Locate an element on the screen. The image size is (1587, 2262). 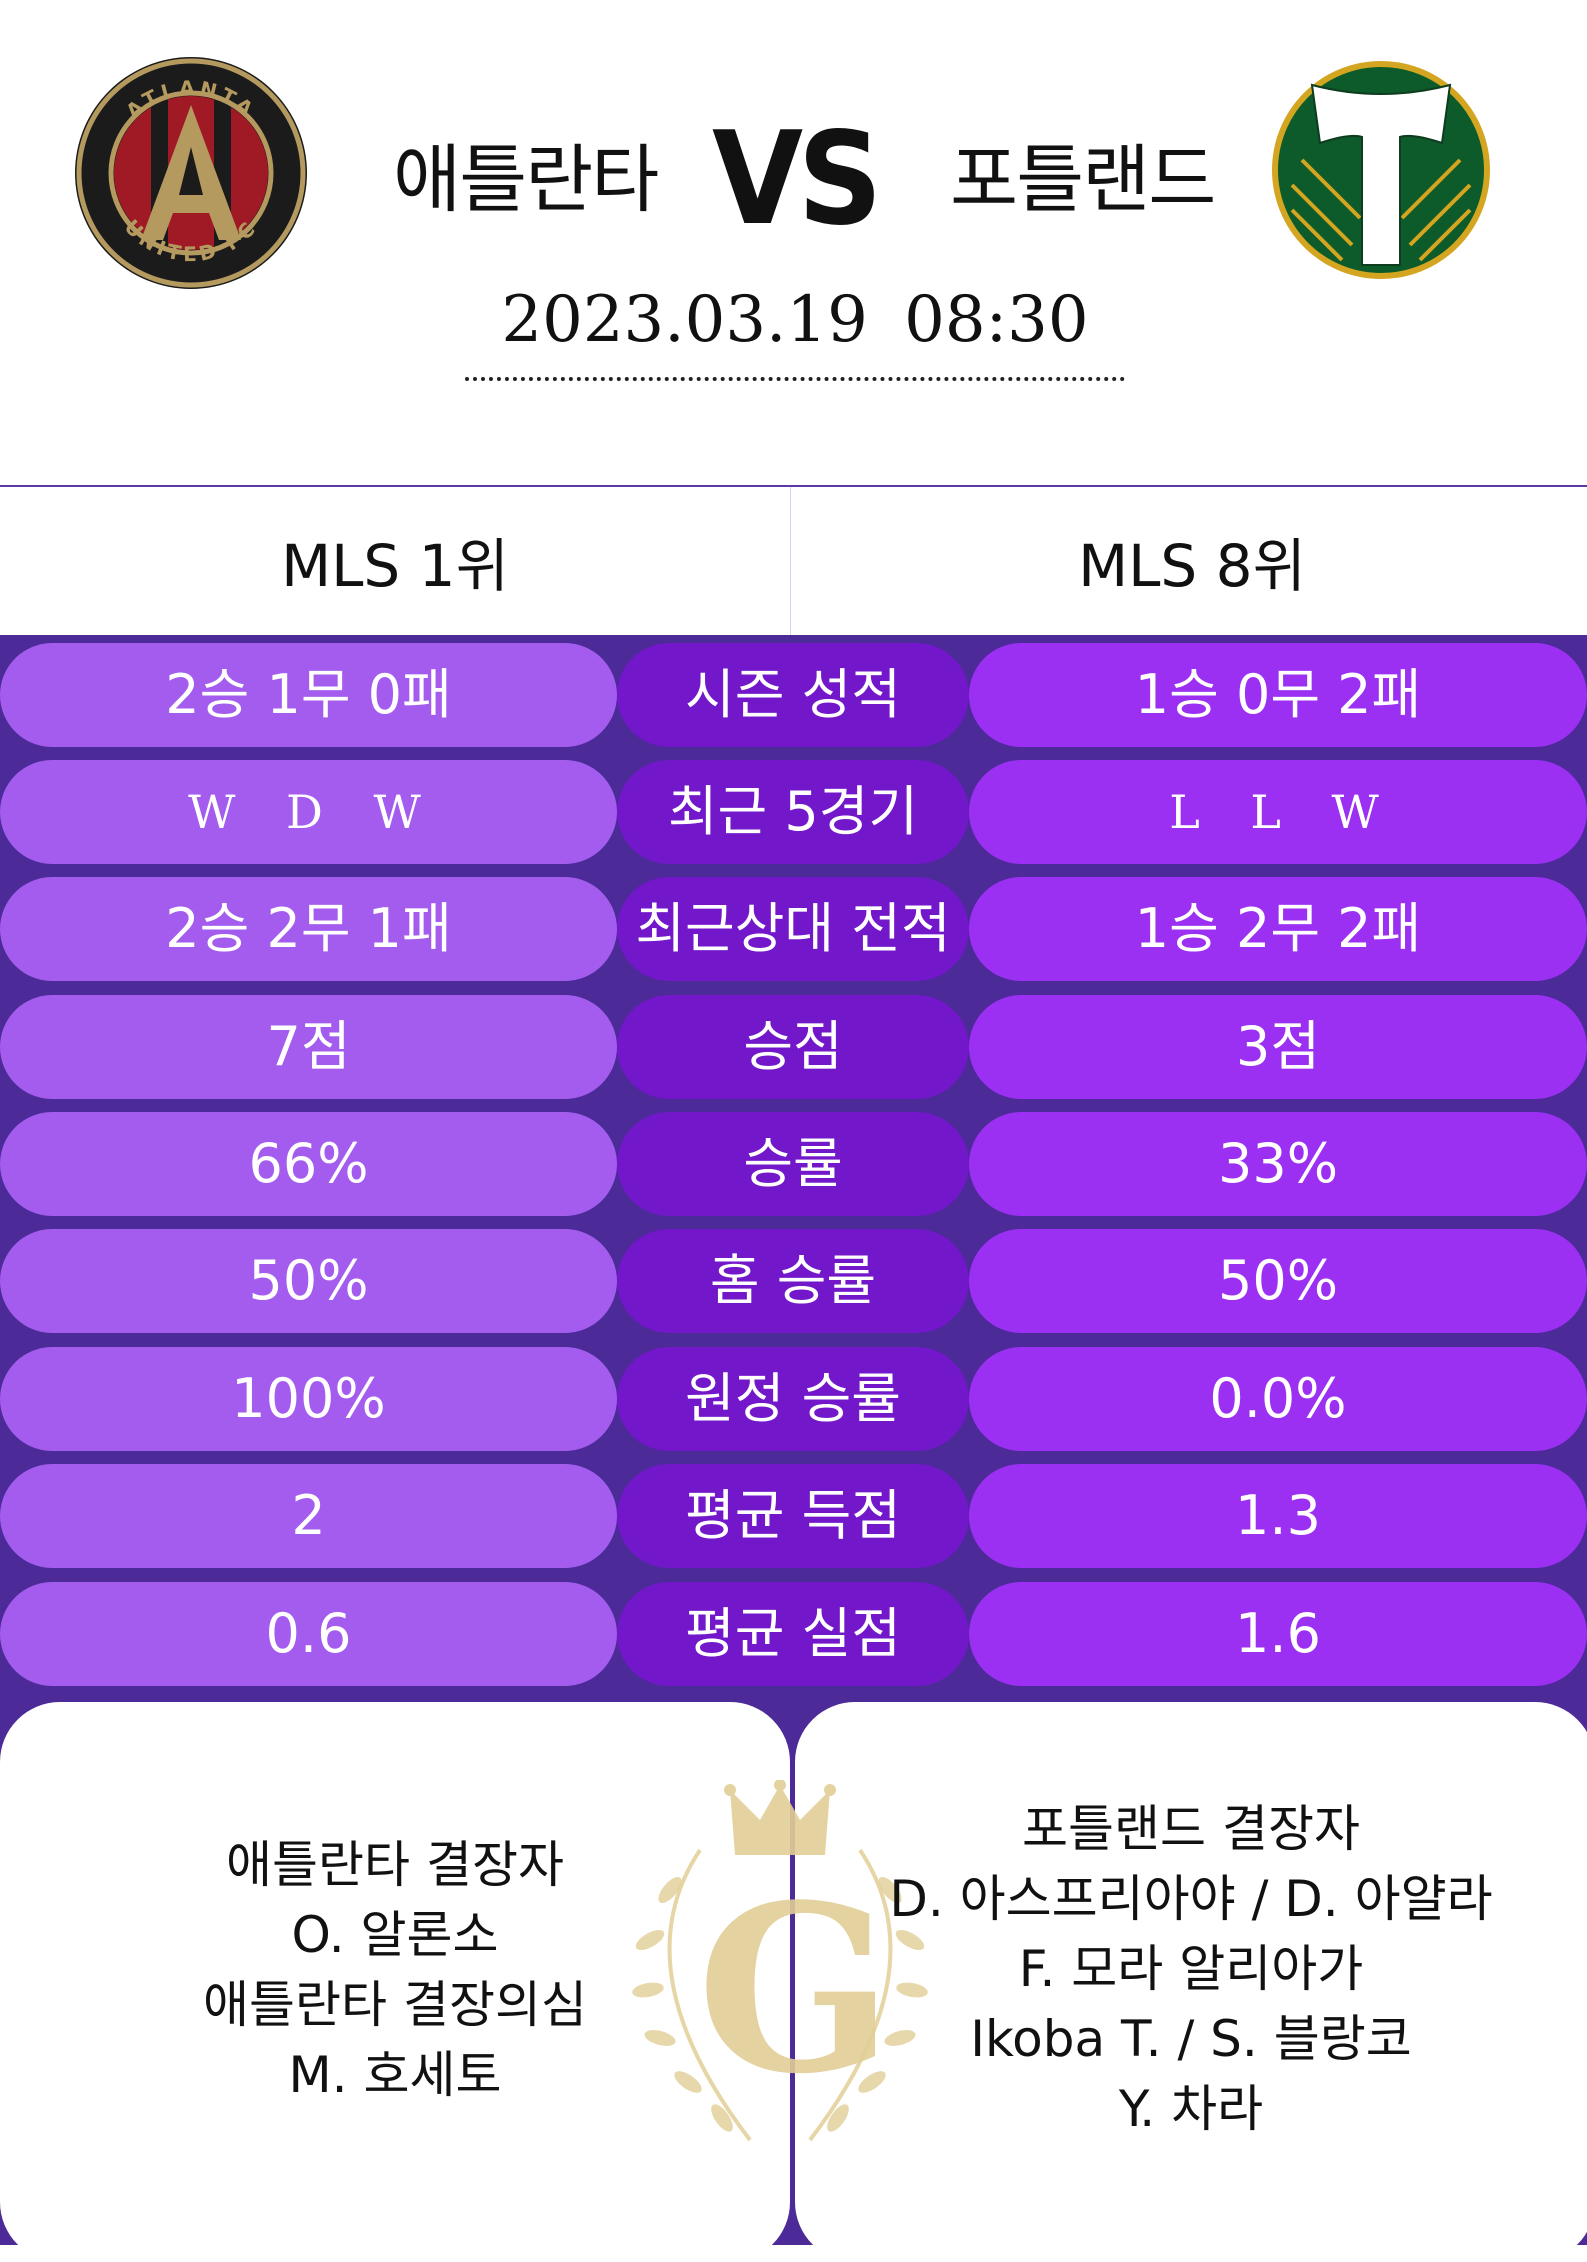
absence-line: 애틀란타 결장의심 is located at coordinates (395, 2005).